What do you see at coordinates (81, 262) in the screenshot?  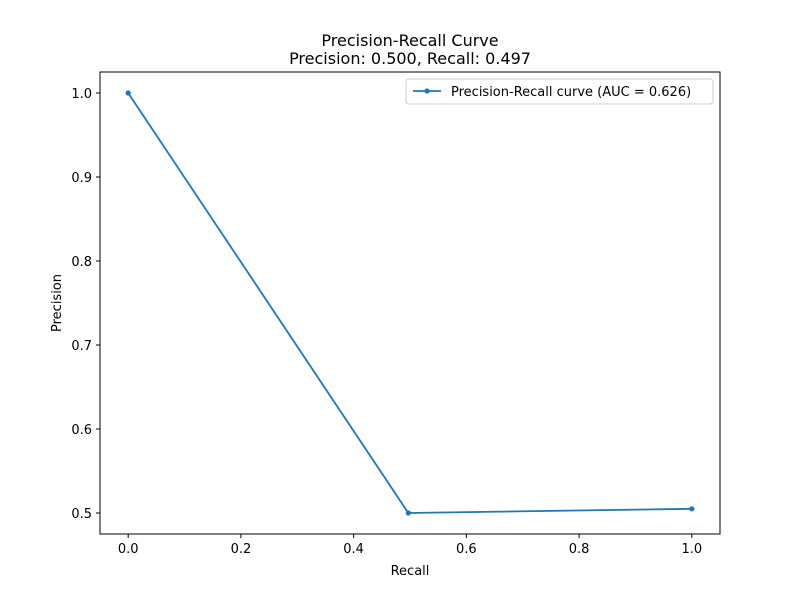 I see `y-tick-label: 0.8` at bounding box center [81, 262].